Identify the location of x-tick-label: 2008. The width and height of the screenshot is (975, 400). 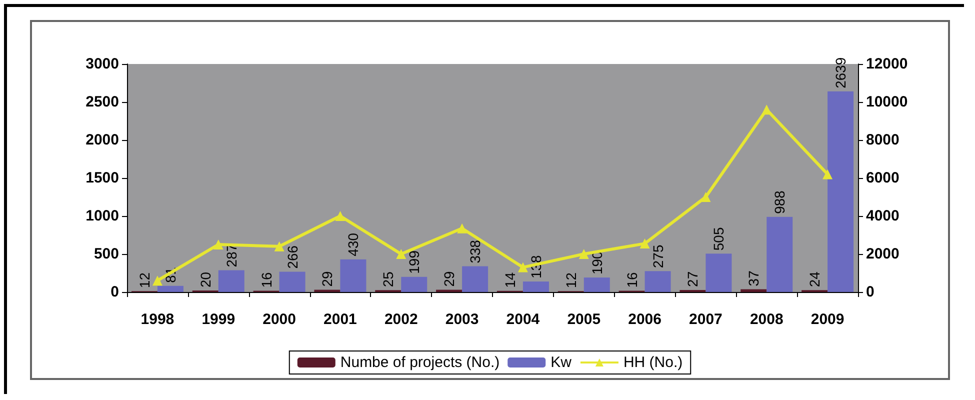
(767, 319).